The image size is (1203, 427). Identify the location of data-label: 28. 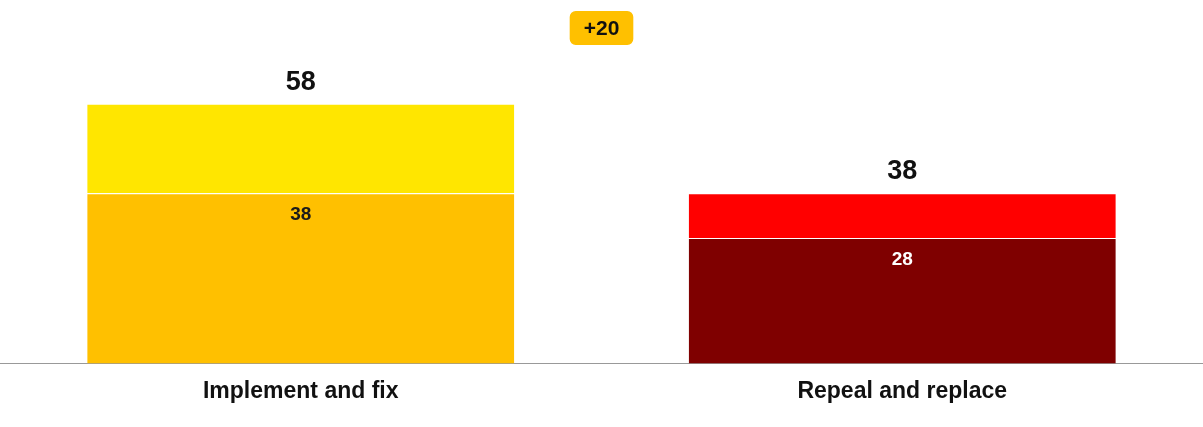
(902, 258).